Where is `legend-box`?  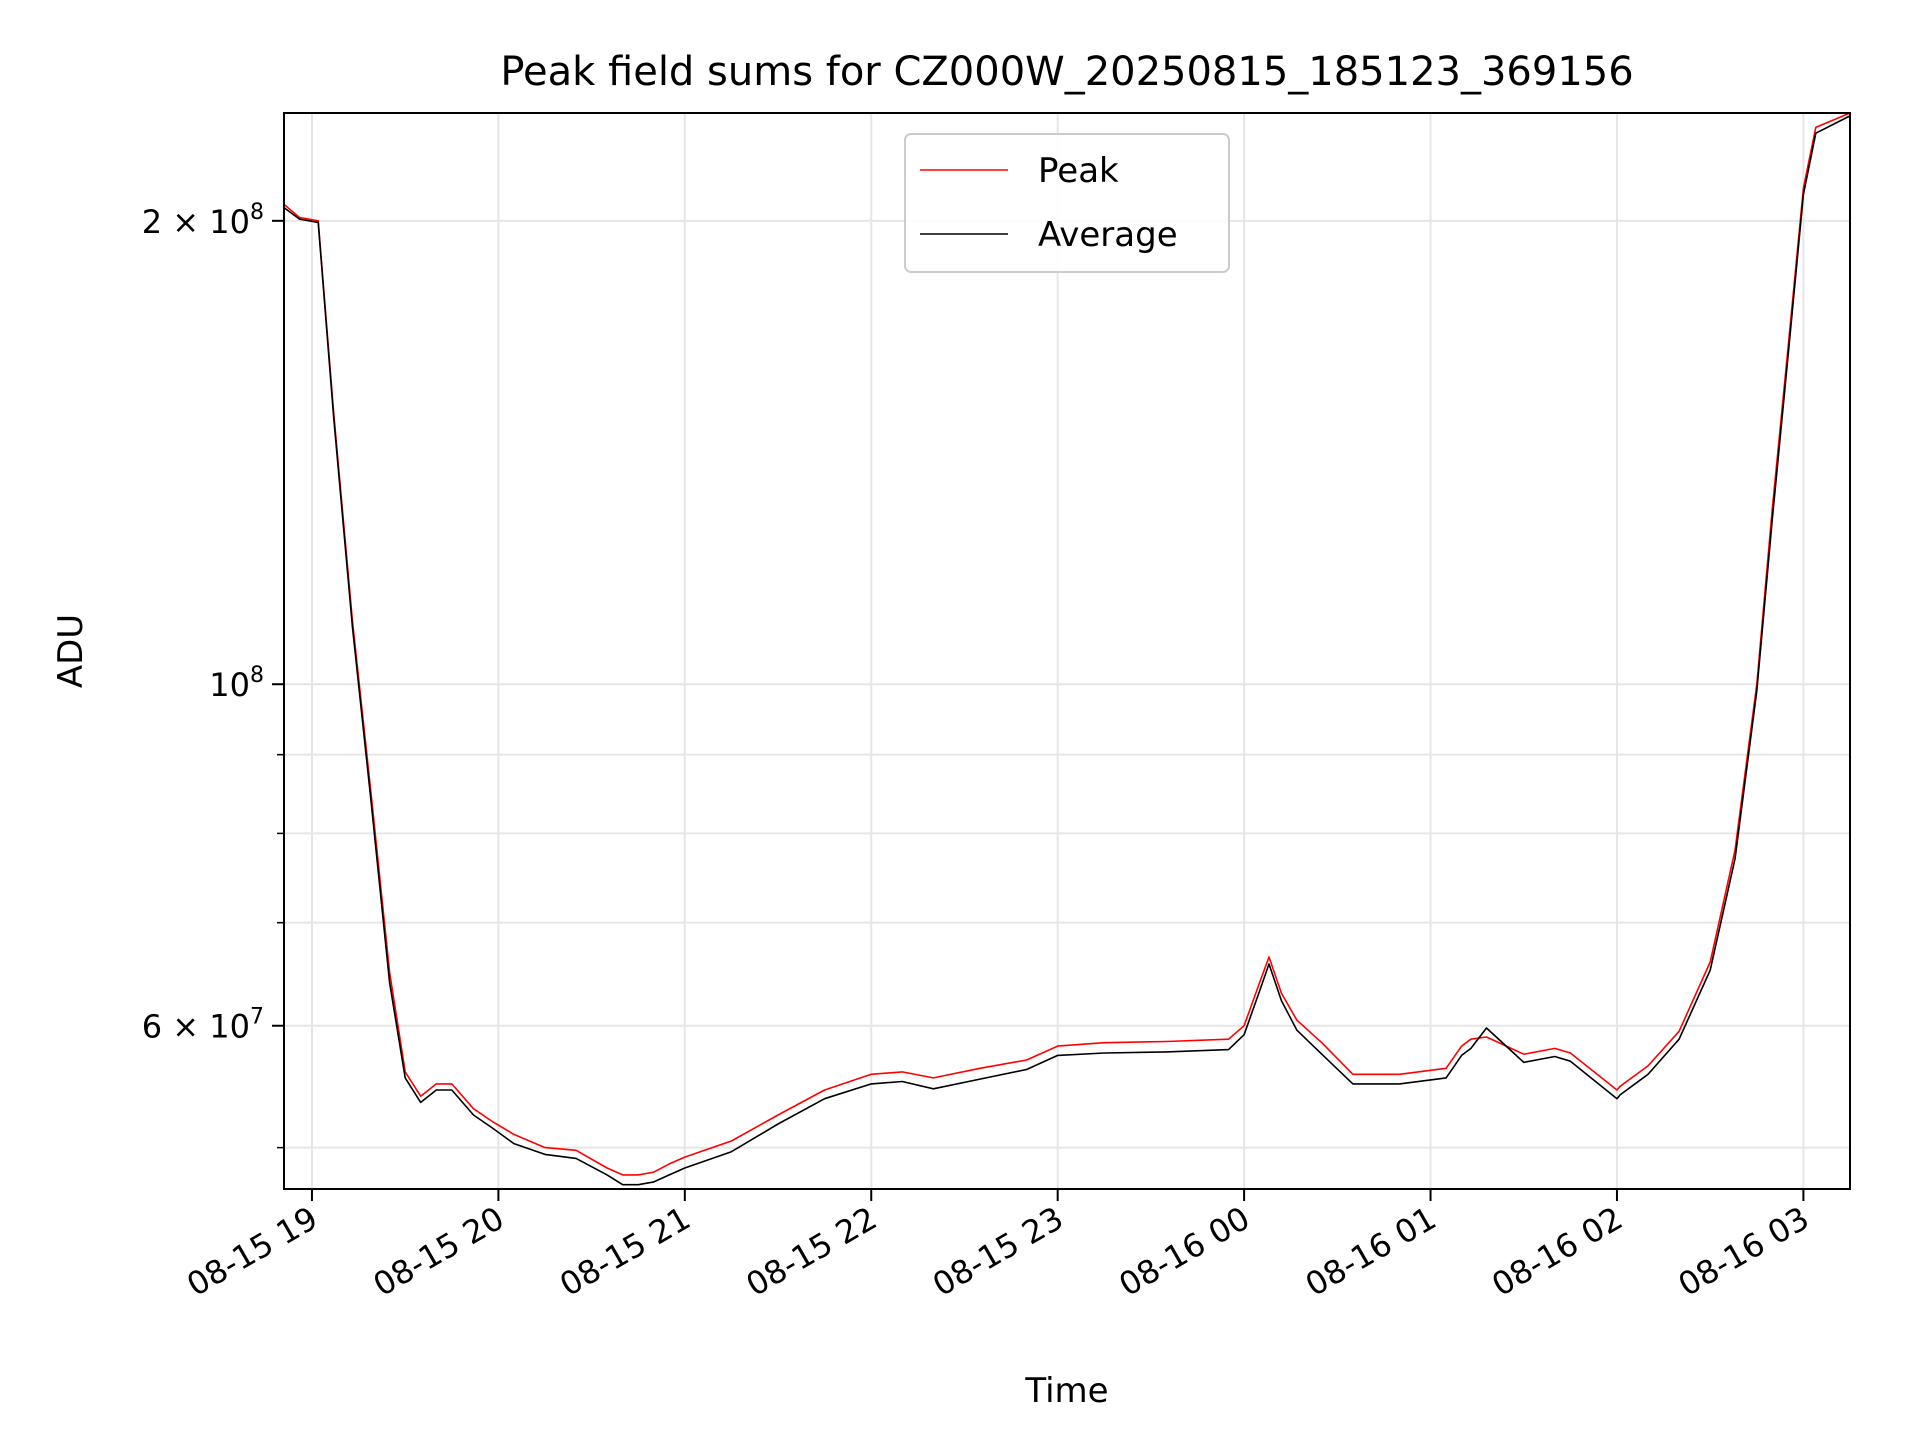
legend-box is located at coordinates (1067, 203).